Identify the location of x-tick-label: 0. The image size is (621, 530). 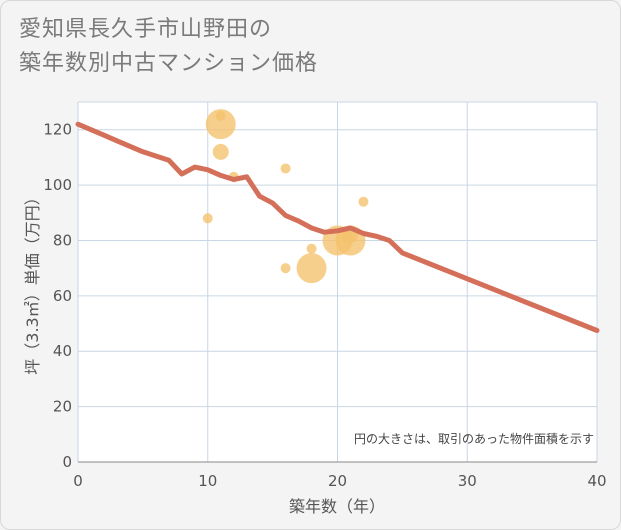
(78, 481).